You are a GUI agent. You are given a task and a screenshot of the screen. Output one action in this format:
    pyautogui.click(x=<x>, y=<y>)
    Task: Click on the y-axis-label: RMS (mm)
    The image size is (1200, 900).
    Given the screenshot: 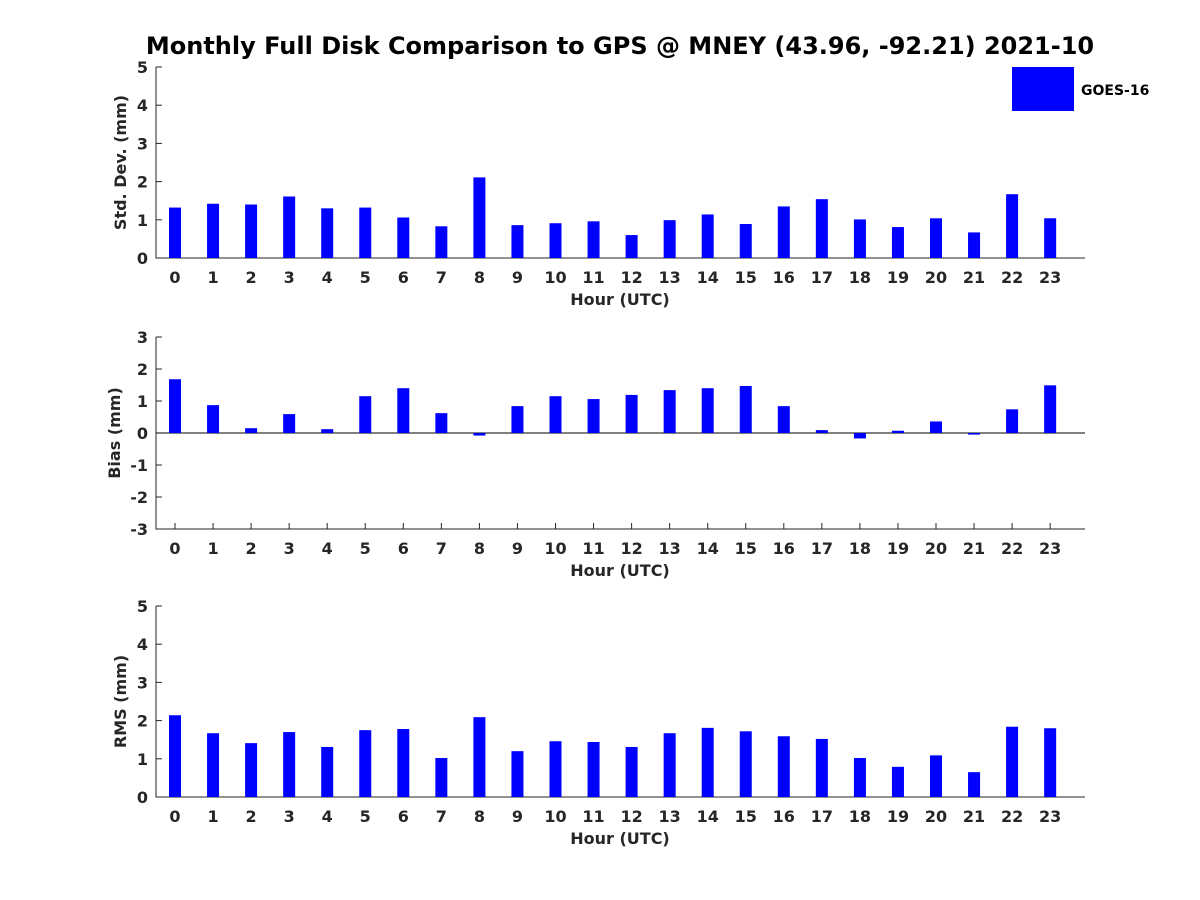 What is the action you would take?
    pyautogui.click(x=120, y=701)
    